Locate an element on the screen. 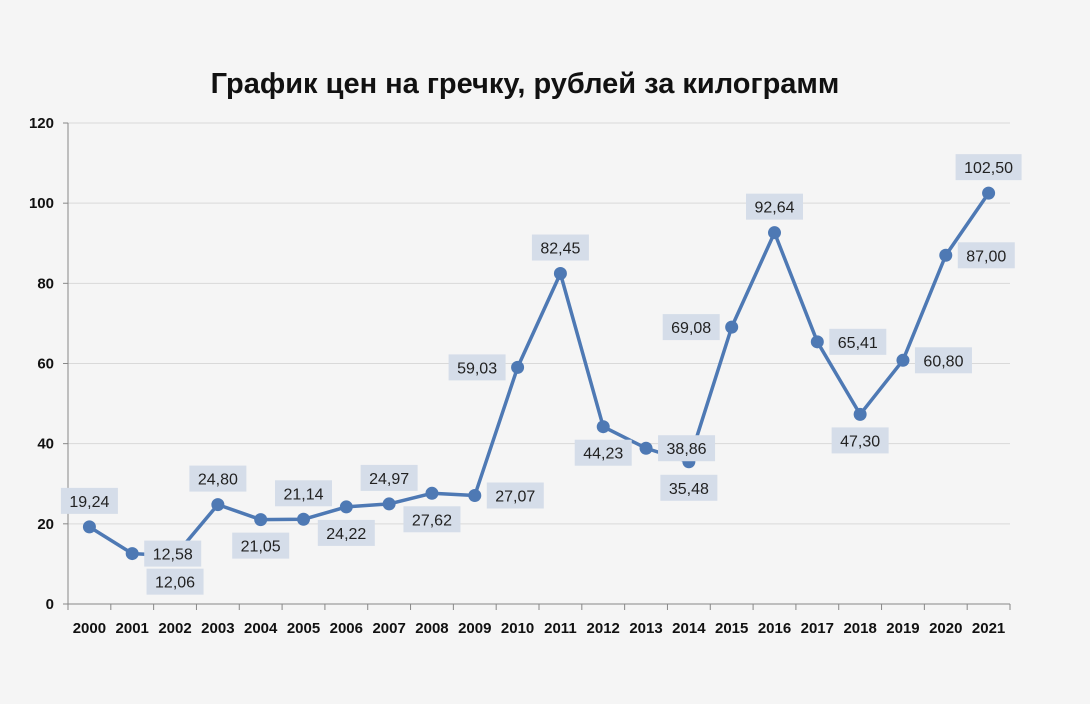 The image size is (1090, 704). data-label: 38,86 is located at coordinates (687, 449).